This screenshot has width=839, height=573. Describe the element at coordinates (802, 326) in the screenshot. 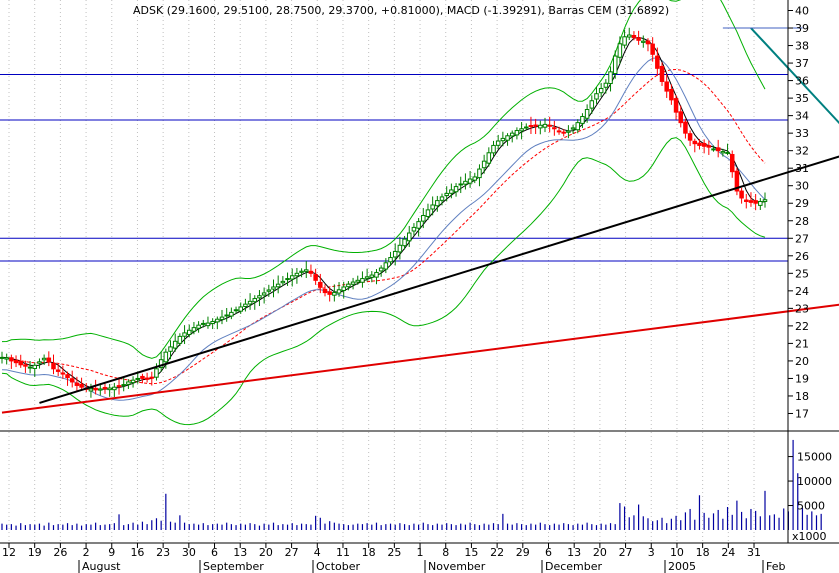

I see `price-tick-label: 22` at that location.